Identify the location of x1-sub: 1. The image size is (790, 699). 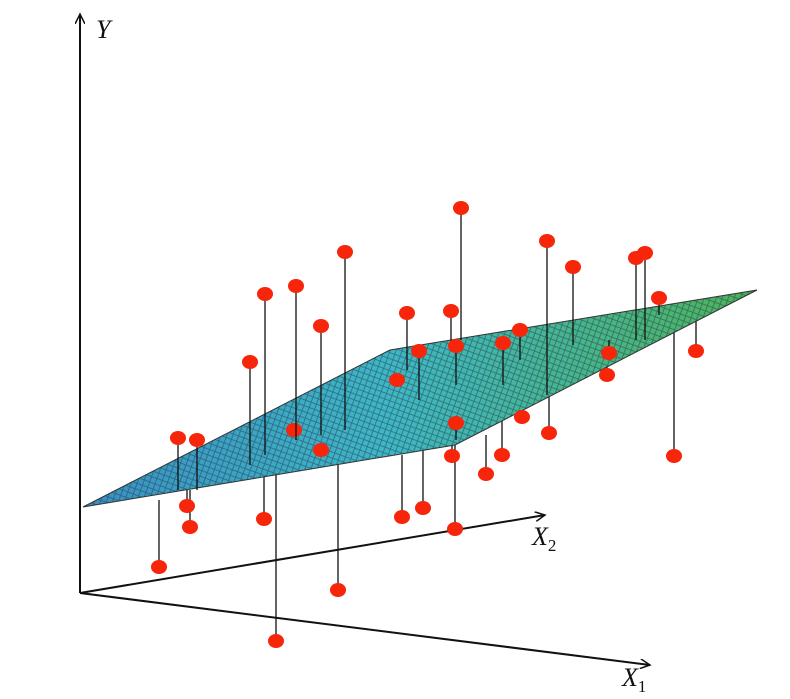
(642, 686).